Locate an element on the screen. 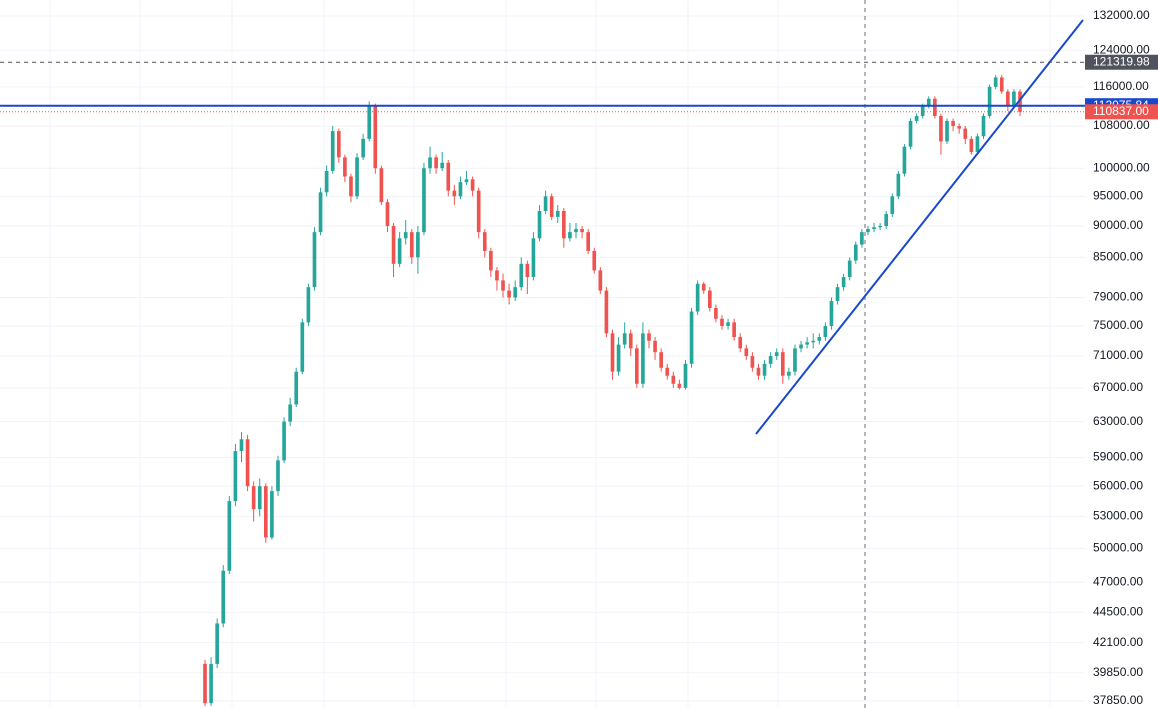 The width and height of the screenshot is (1158, 708). y-tick-label: 53000.00 is located at coordinates (1118, 516).